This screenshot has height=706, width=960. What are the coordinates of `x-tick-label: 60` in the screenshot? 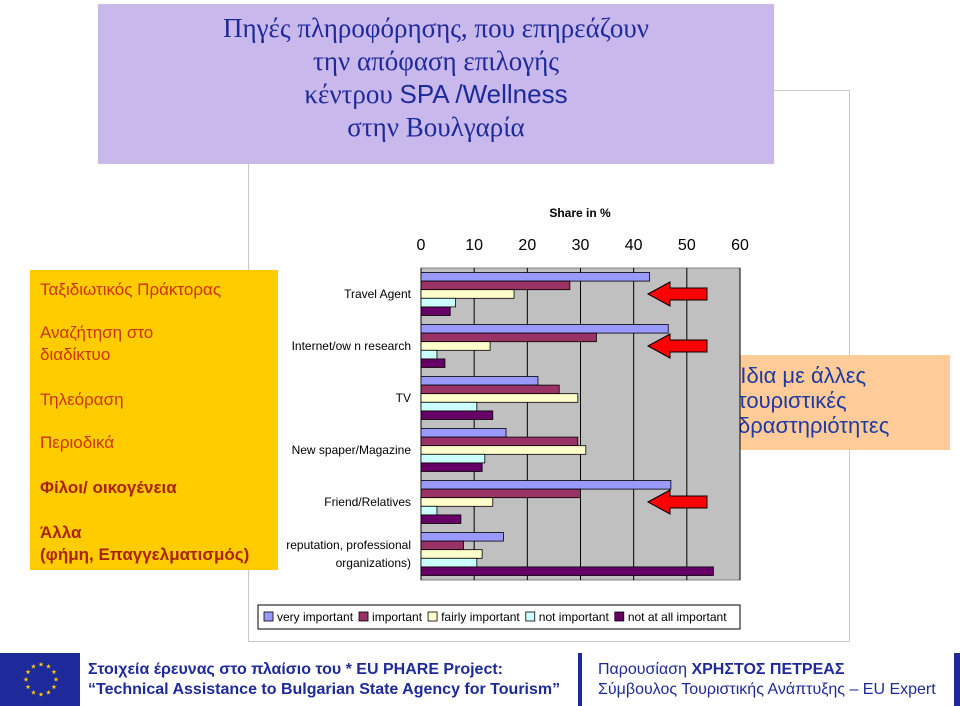 It's located at (740, 245).